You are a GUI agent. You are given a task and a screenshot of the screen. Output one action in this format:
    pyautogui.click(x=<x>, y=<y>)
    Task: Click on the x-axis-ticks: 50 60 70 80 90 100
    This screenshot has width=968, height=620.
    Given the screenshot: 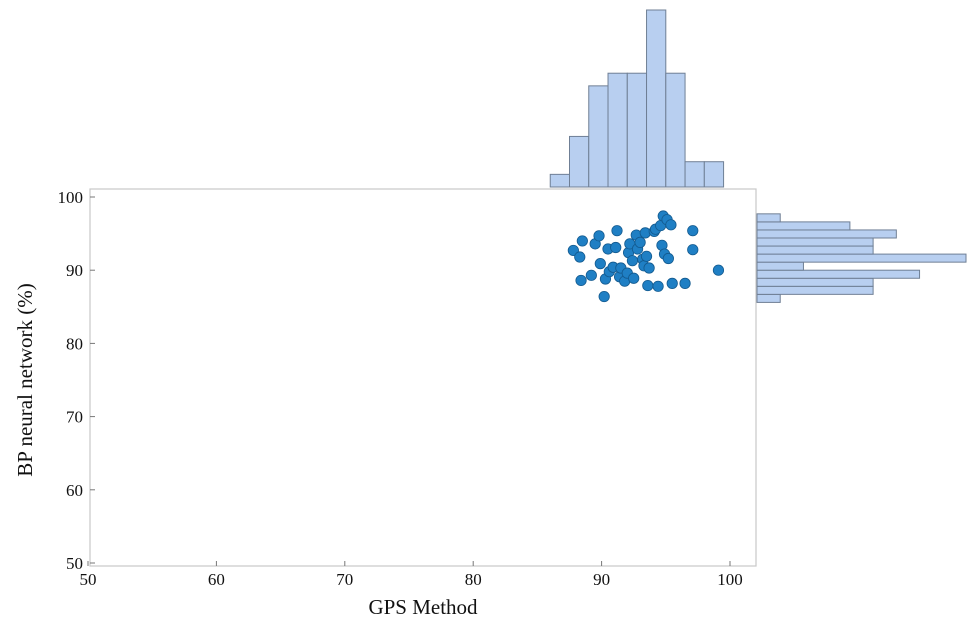 What is the action you would take?
    pyautogui.click(x=411, y=575)
    